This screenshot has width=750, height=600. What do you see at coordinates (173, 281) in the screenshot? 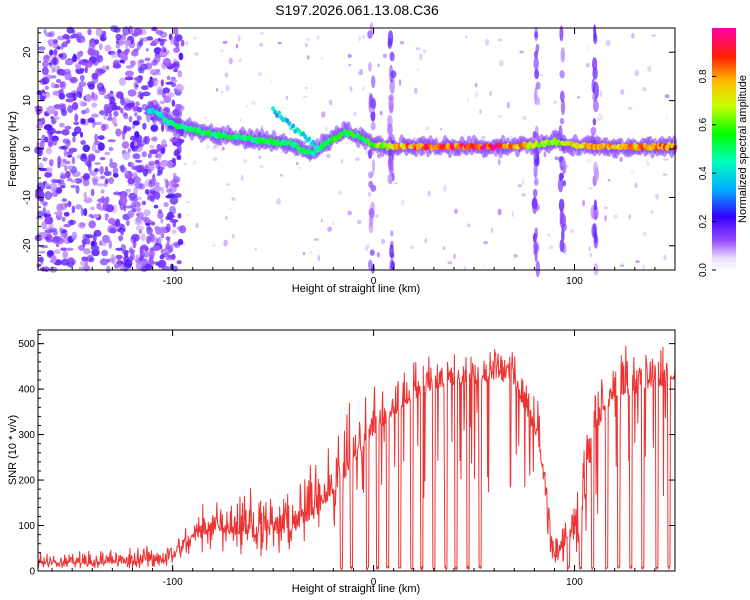
I see `spec-xtick-label: -100` at bounding box center [173, 281].